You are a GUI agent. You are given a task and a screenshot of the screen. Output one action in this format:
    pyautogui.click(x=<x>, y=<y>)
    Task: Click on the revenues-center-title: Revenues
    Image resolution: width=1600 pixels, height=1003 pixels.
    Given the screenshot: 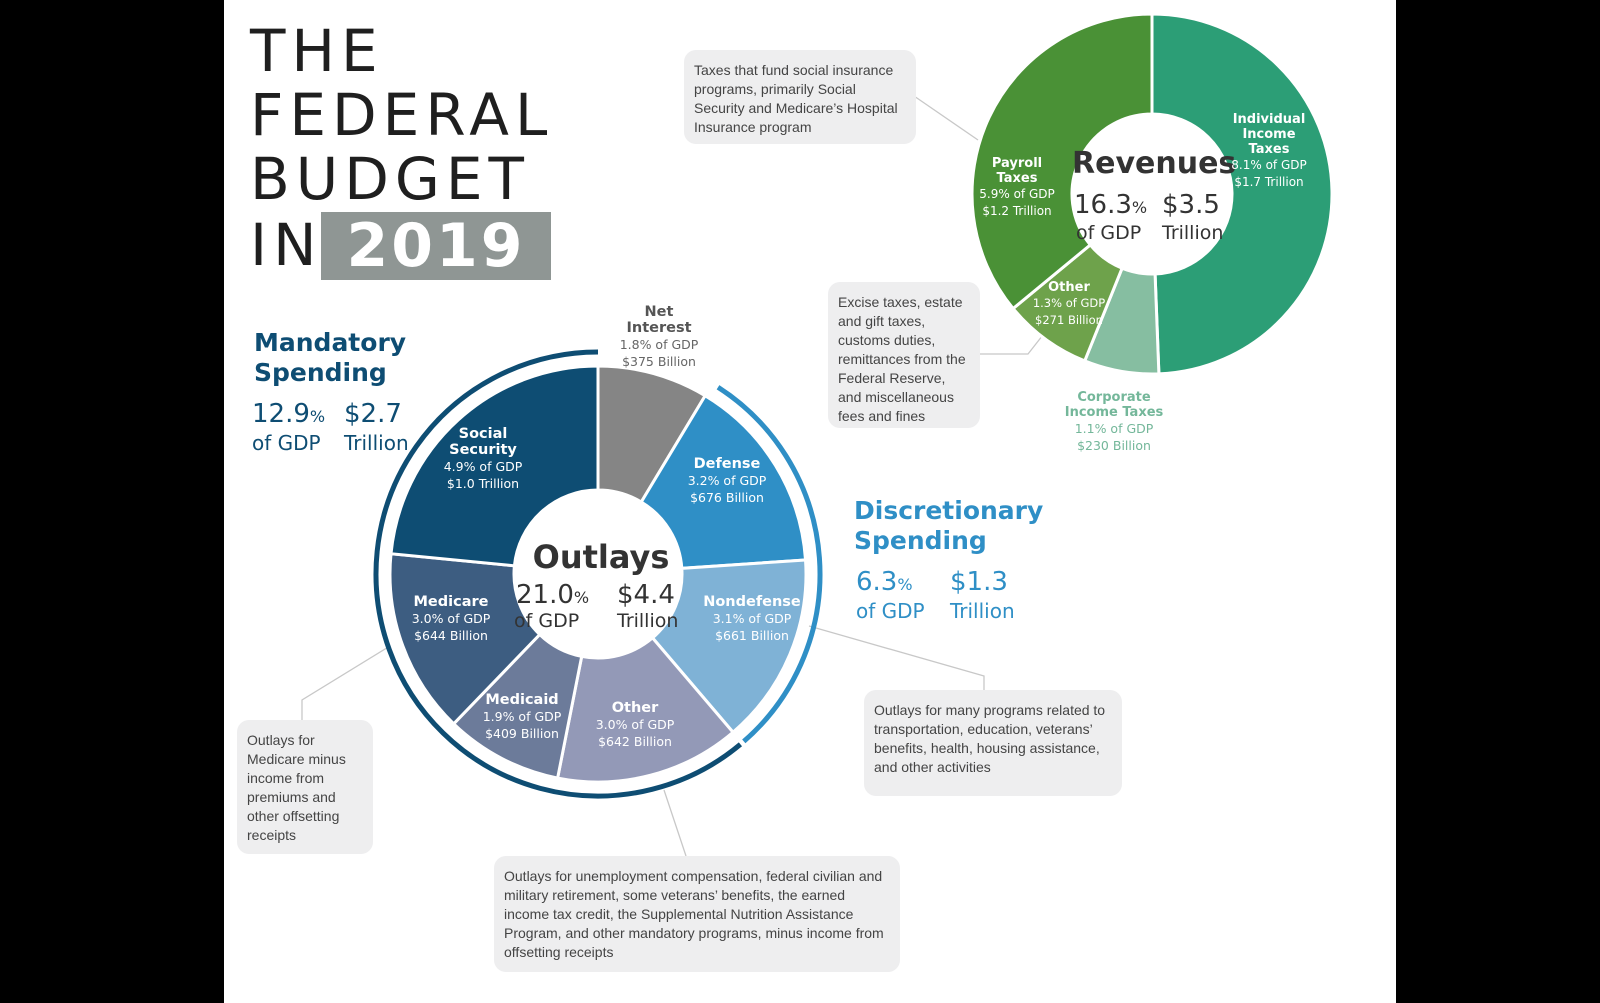 What is the action you would take?
    pyautogui.click(x=1154, y=163)
    